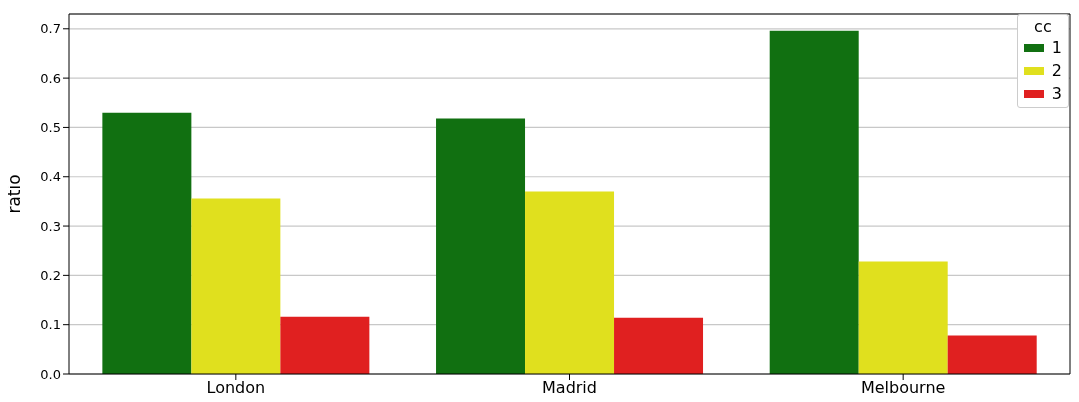 The image size is (1079, 402). What do you see at coordinates (1043, 26) in the screenshot?
I see `legend-title: cc` at bounding box center [1043, 26].